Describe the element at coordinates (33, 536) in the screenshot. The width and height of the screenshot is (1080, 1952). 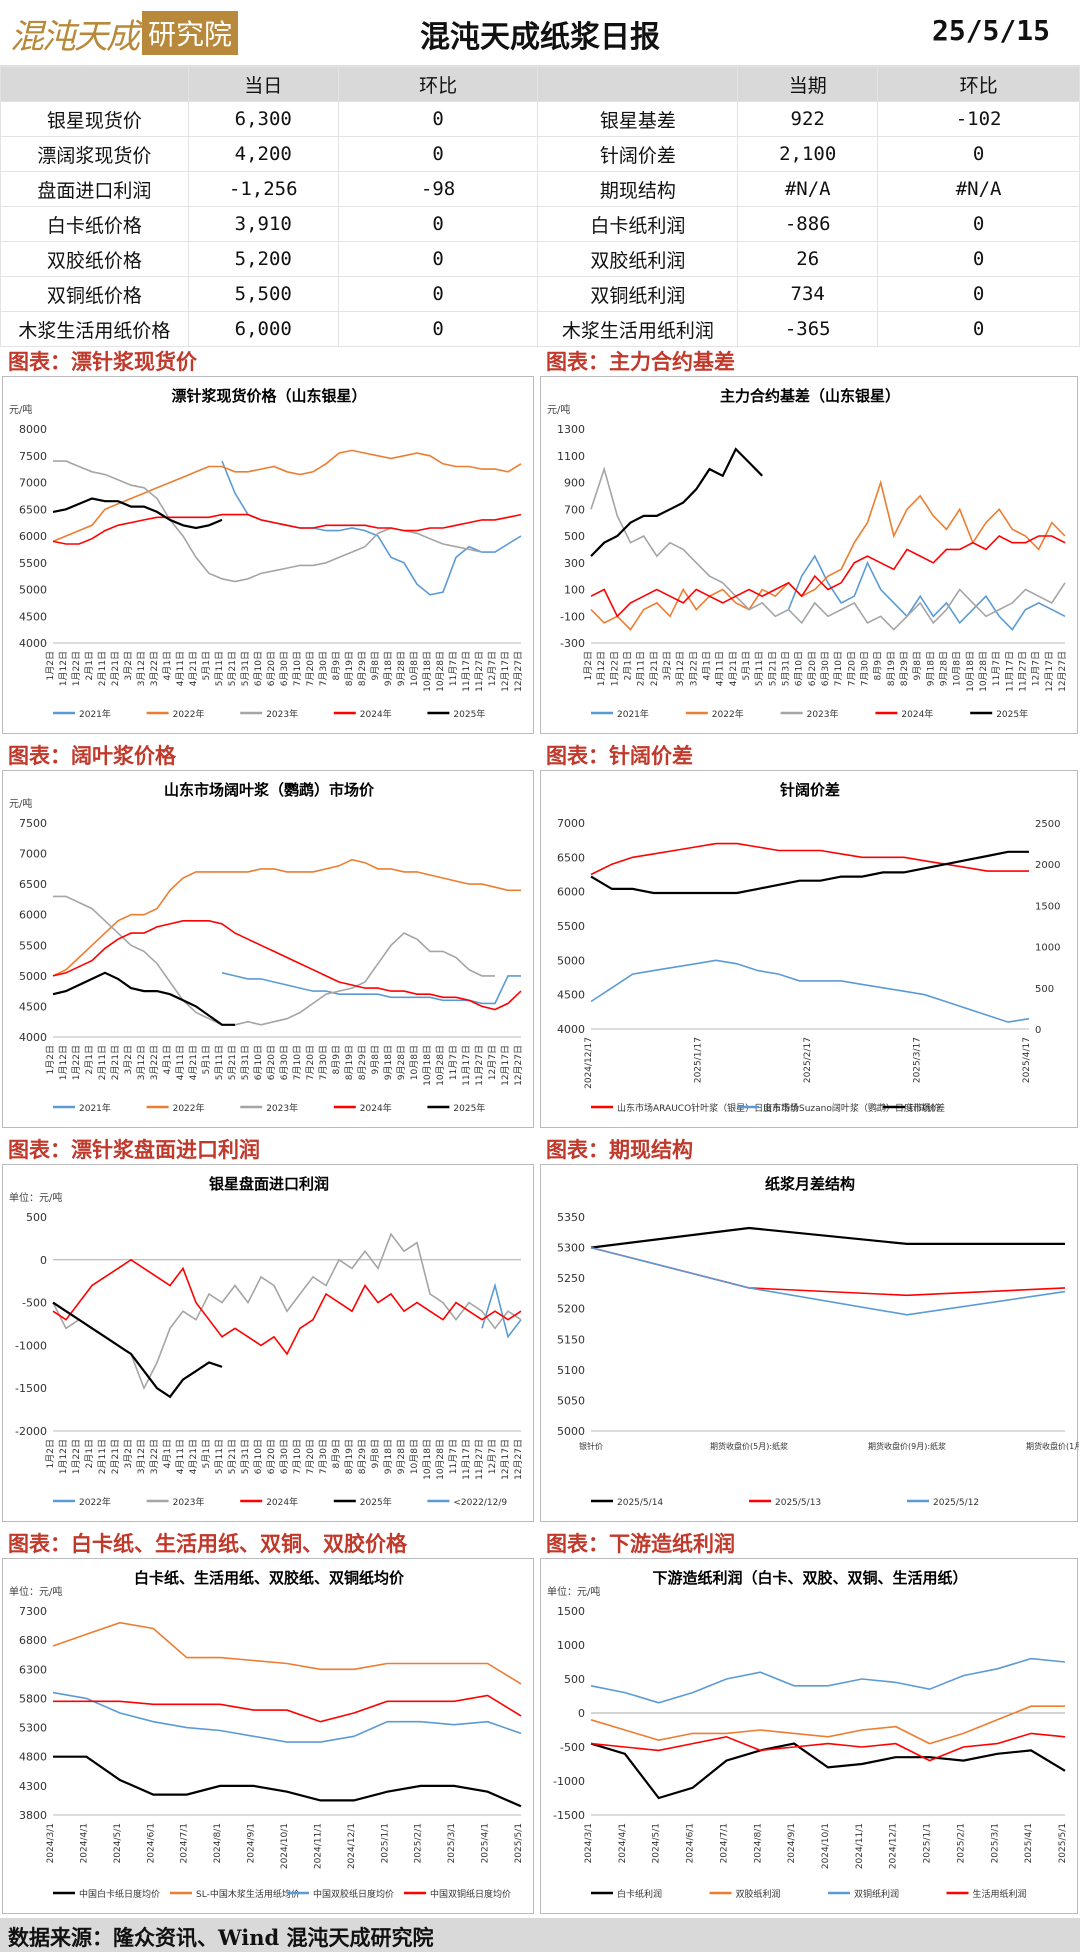
I see `y-tick-label: 6000` at that location.